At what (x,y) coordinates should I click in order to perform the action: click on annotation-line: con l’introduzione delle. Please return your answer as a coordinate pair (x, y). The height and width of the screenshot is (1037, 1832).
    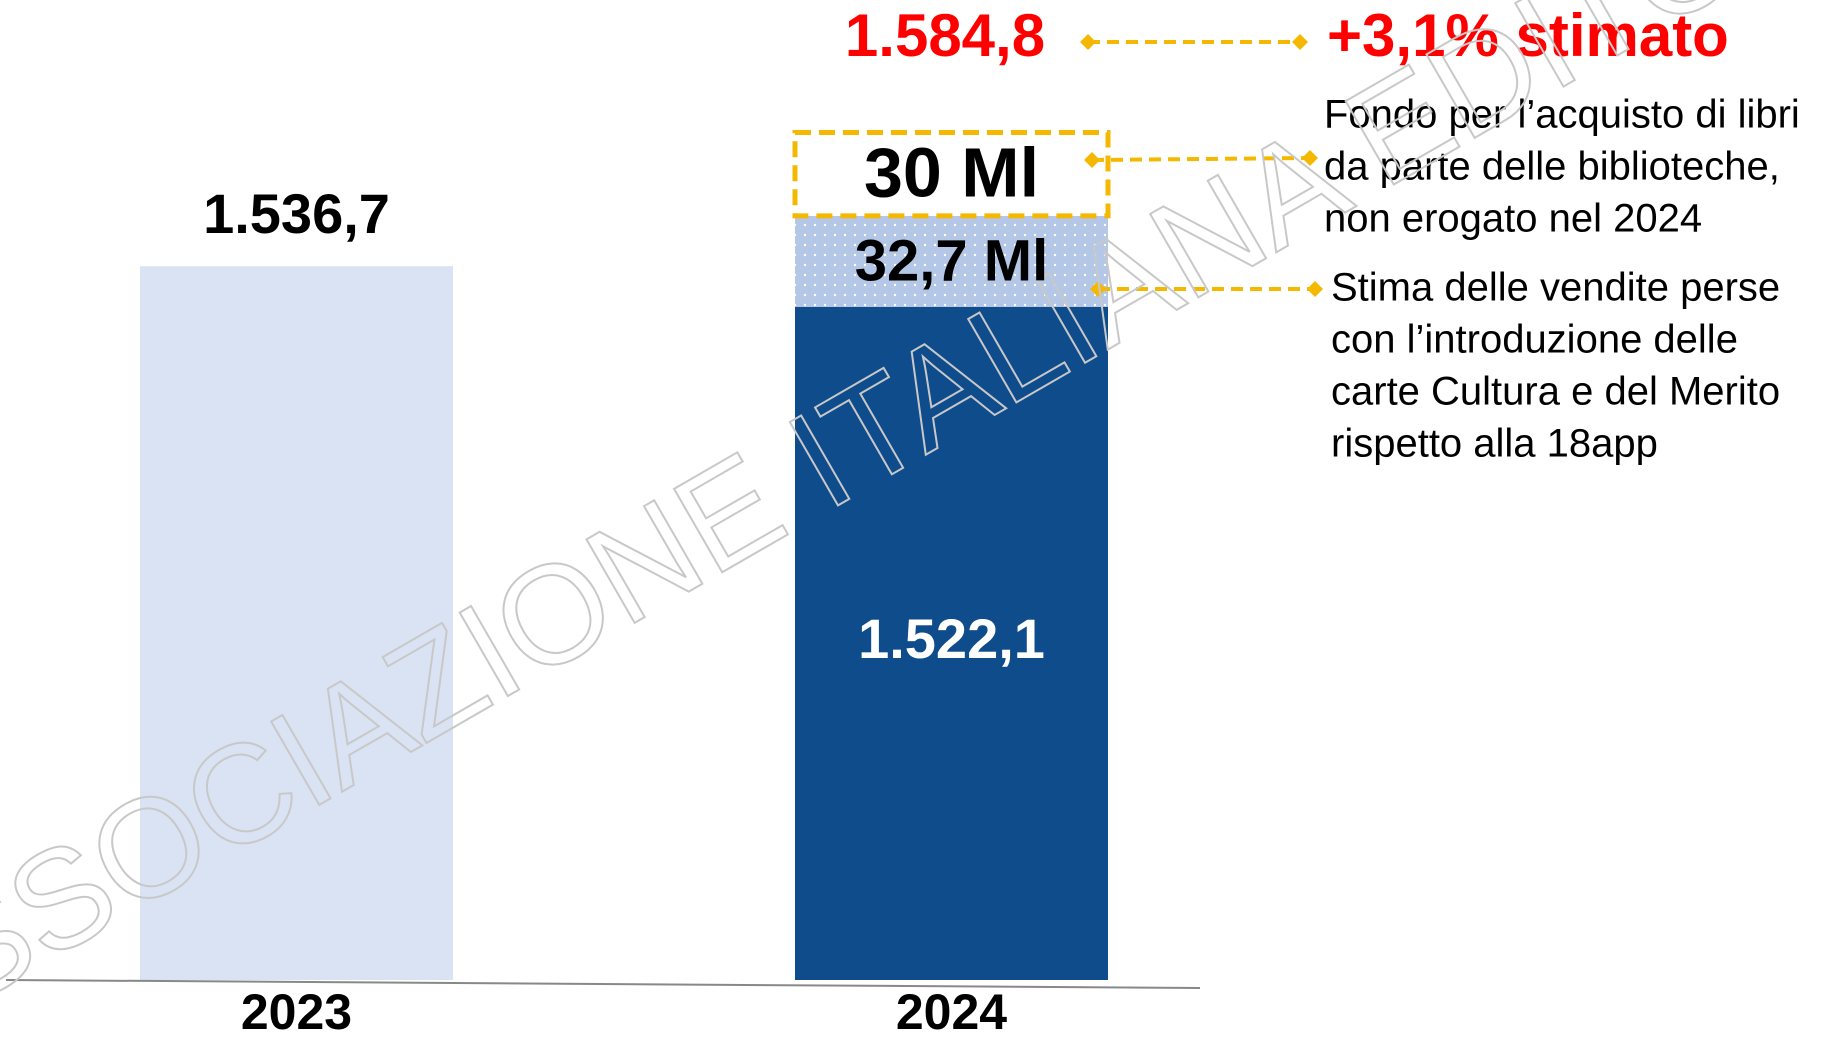
    Looking at the image, I should click on (1534, 340).